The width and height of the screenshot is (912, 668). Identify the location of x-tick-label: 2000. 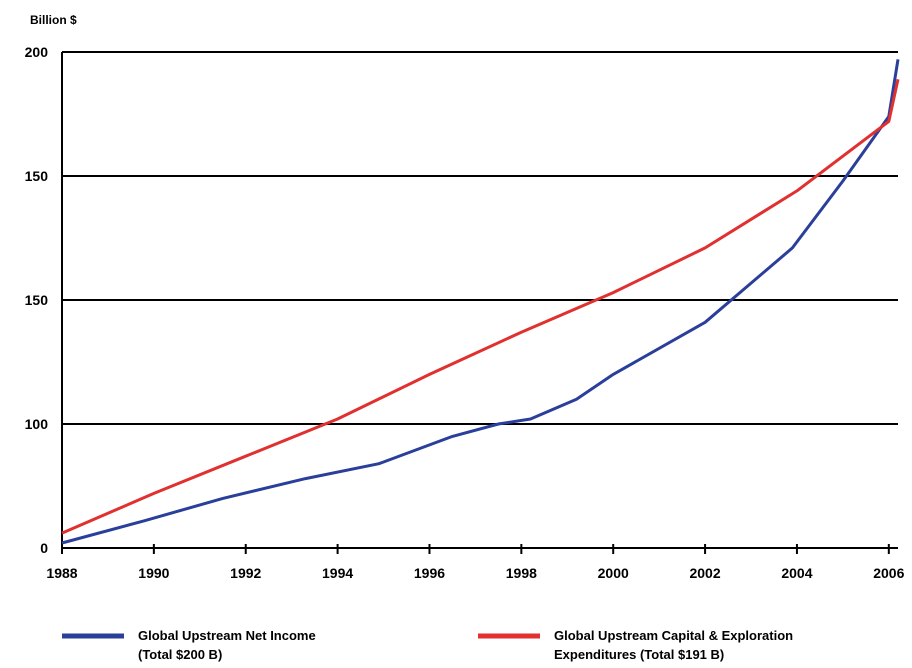
(613, 573).